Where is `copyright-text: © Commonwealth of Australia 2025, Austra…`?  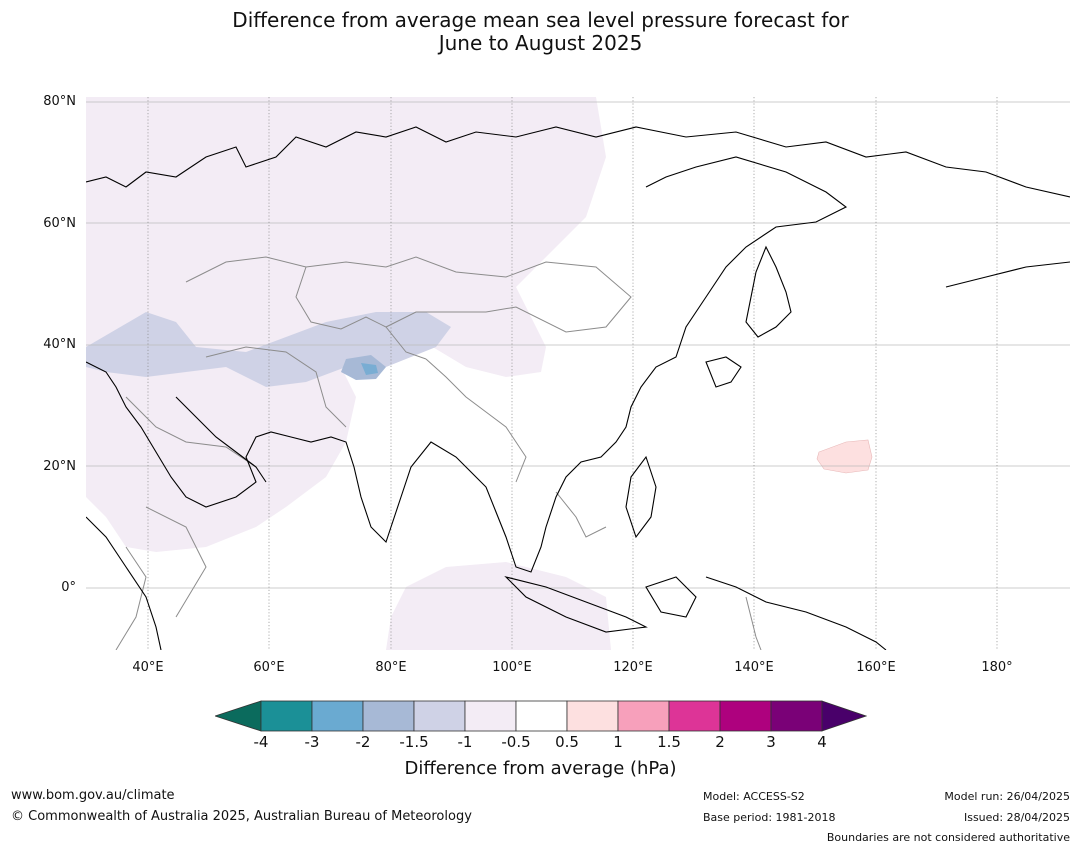 copyright-text: © Commonwealth of Australia 2025, Austra… is located at coordinates (241, 816).